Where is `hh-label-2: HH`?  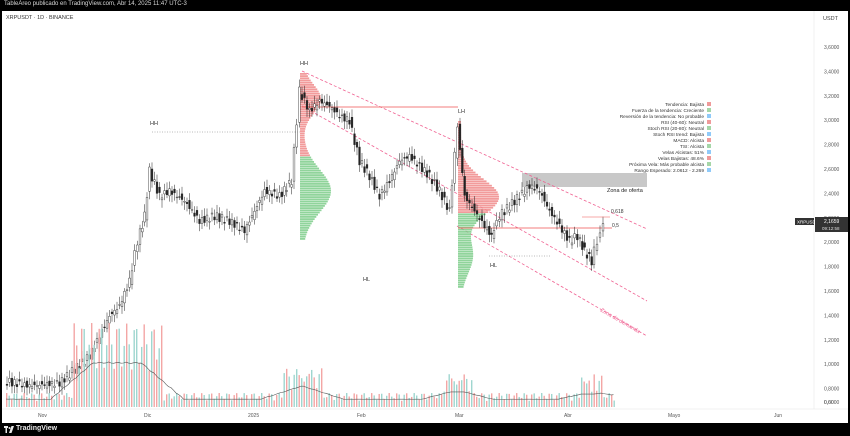
hh-label-2: HH is located at coordinates (304, 64).